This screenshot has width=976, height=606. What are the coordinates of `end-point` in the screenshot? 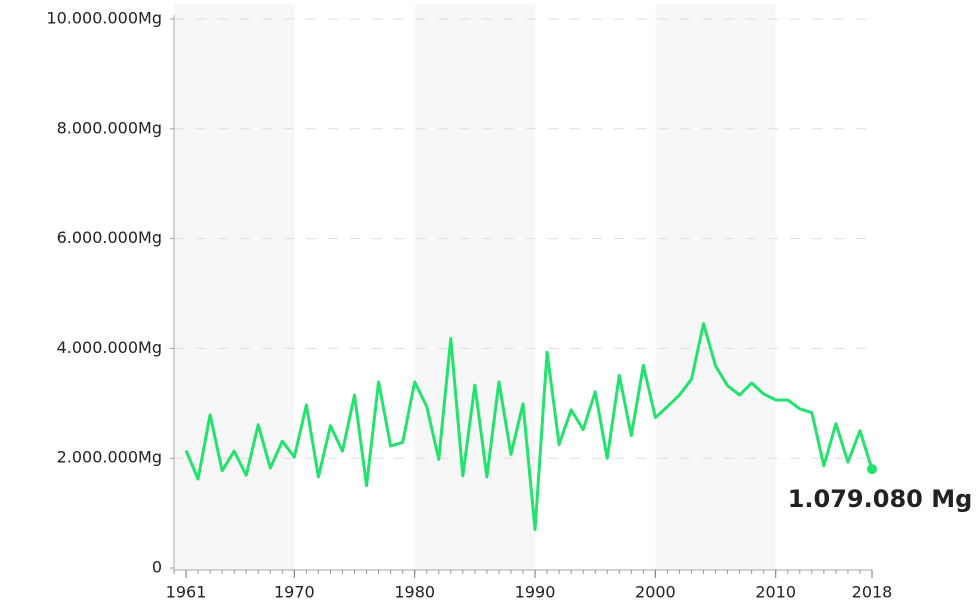 It's located at (872, 469).